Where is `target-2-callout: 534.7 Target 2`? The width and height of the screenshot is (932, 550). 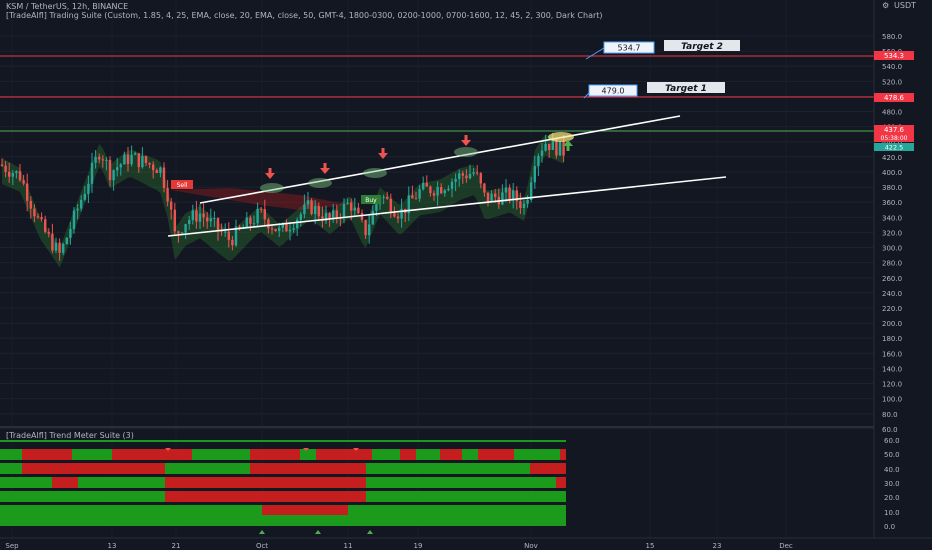 target-2-callout: 534.7 Target 2 is located at coordinates (662, 50).